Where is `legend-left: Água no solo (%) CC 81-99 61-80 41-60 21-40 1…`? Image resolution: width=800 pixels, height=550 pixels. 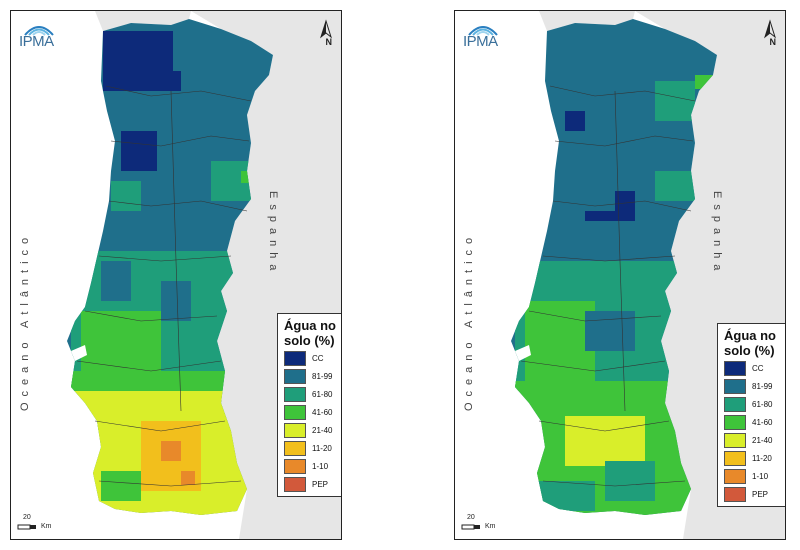
legend-left: Água no solo (%) CC 81-99 61-80 41-60 21-40 1… is located at coordinates (309, 405).